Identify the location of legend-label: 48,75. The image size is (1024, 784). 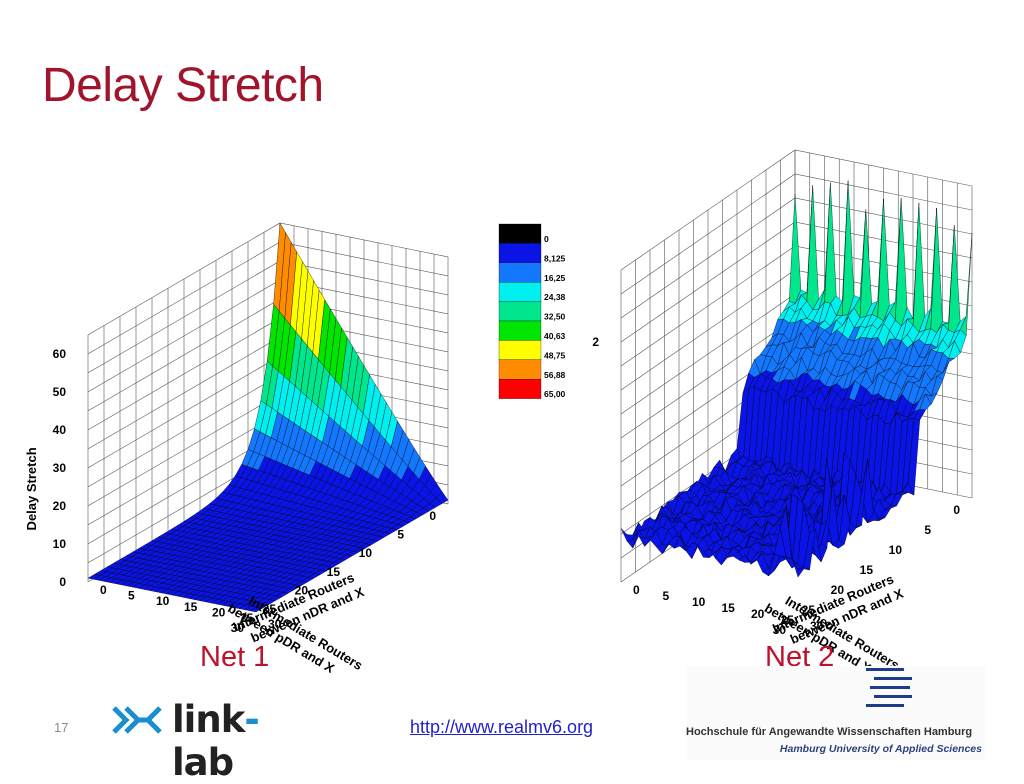
(555, 355).